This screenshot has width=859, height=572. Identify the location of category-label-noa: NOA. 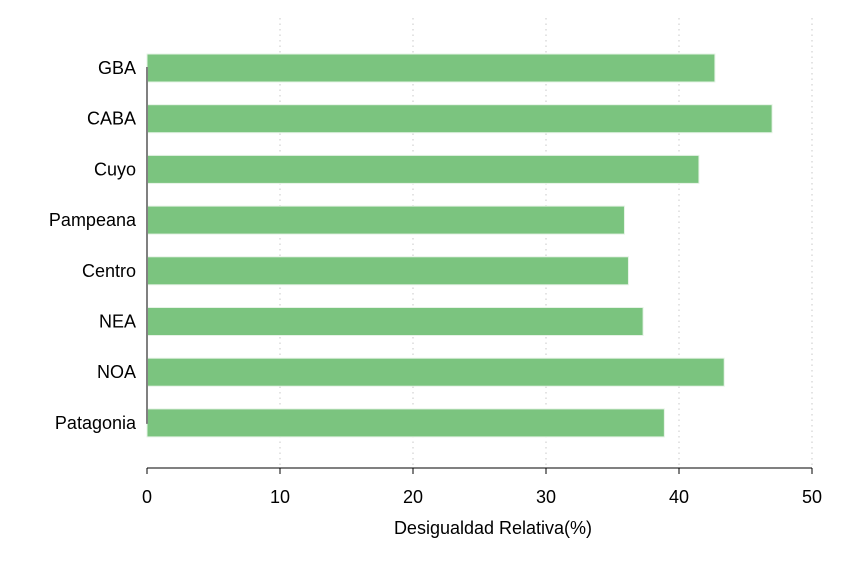
(116, 372).